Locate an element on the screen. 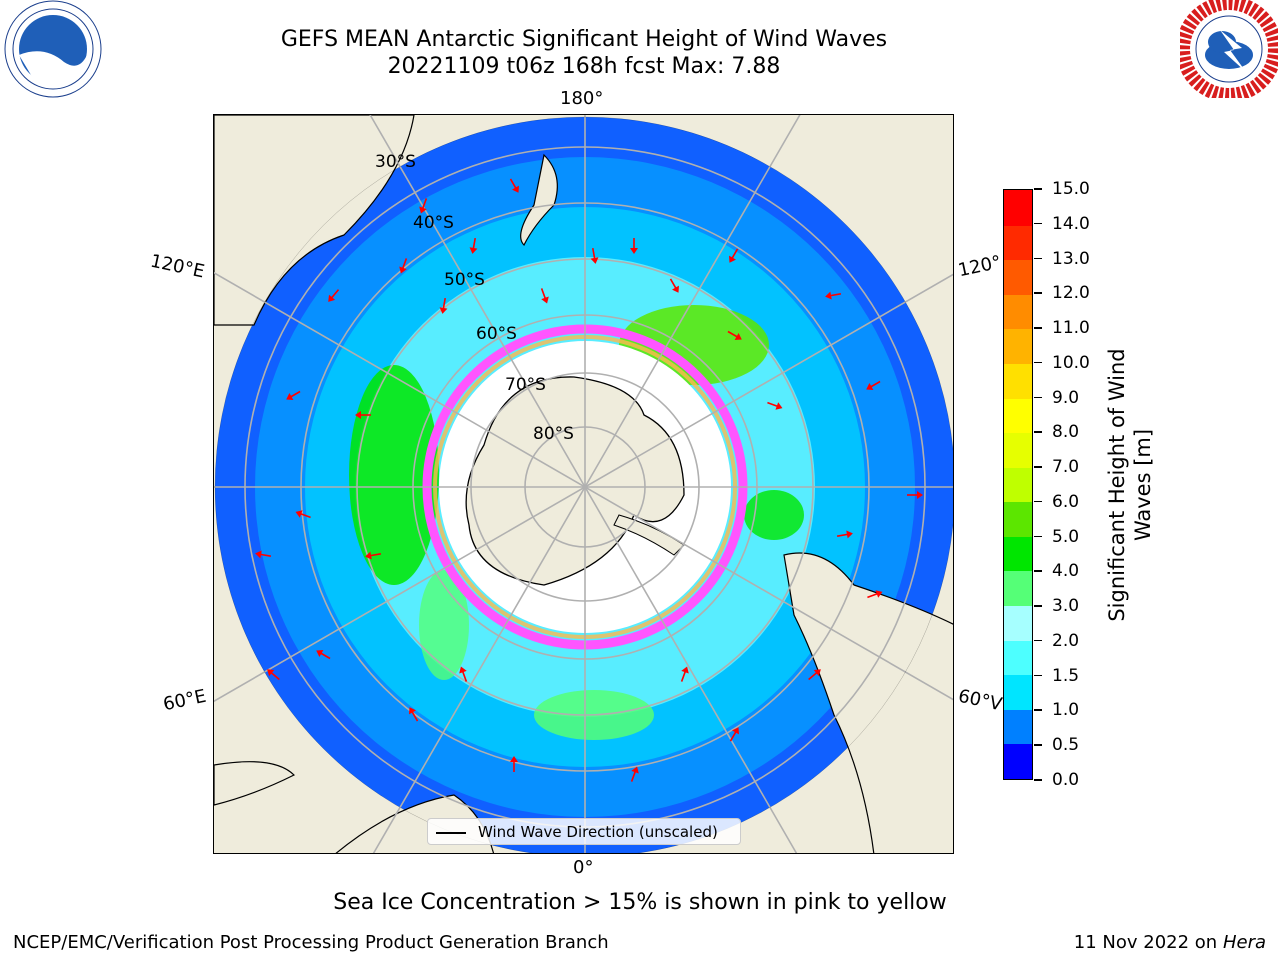  lat-label-40s: 40°S is located at coordinates (433, 223).